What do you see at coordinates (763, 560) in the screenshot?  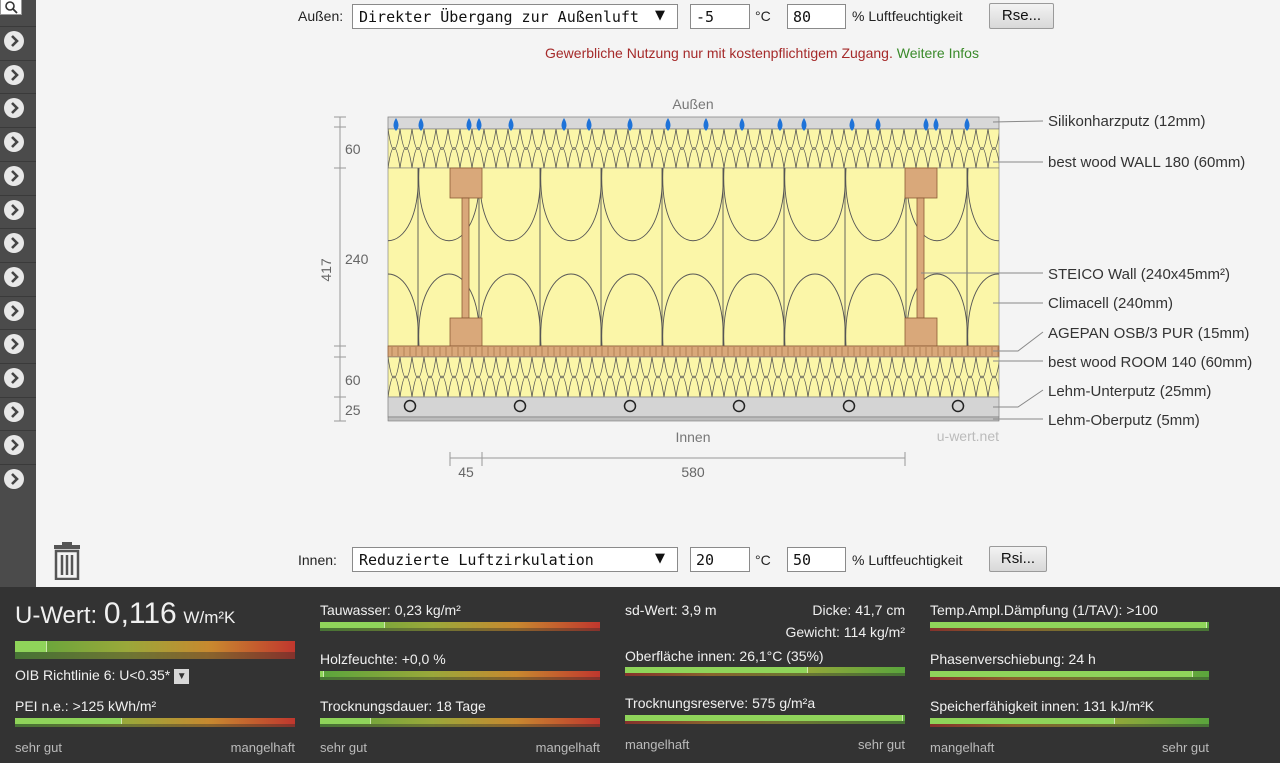 I see `inside-temp-unit: °C` at bounding box center [763, 560].